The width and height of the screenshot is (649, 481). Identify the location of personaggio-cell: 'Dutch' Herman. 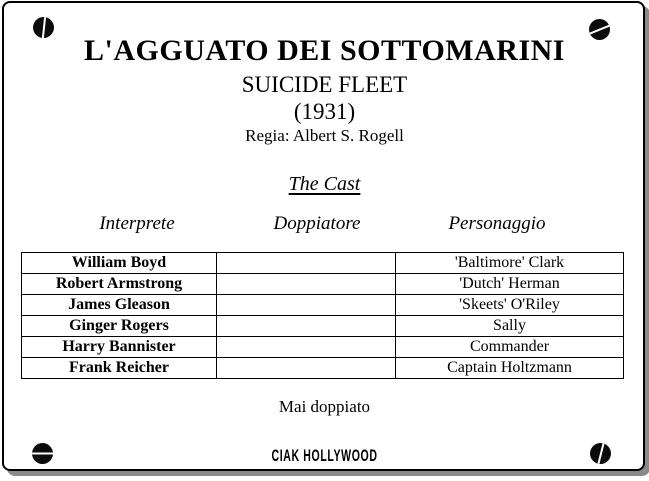
(509, 284).